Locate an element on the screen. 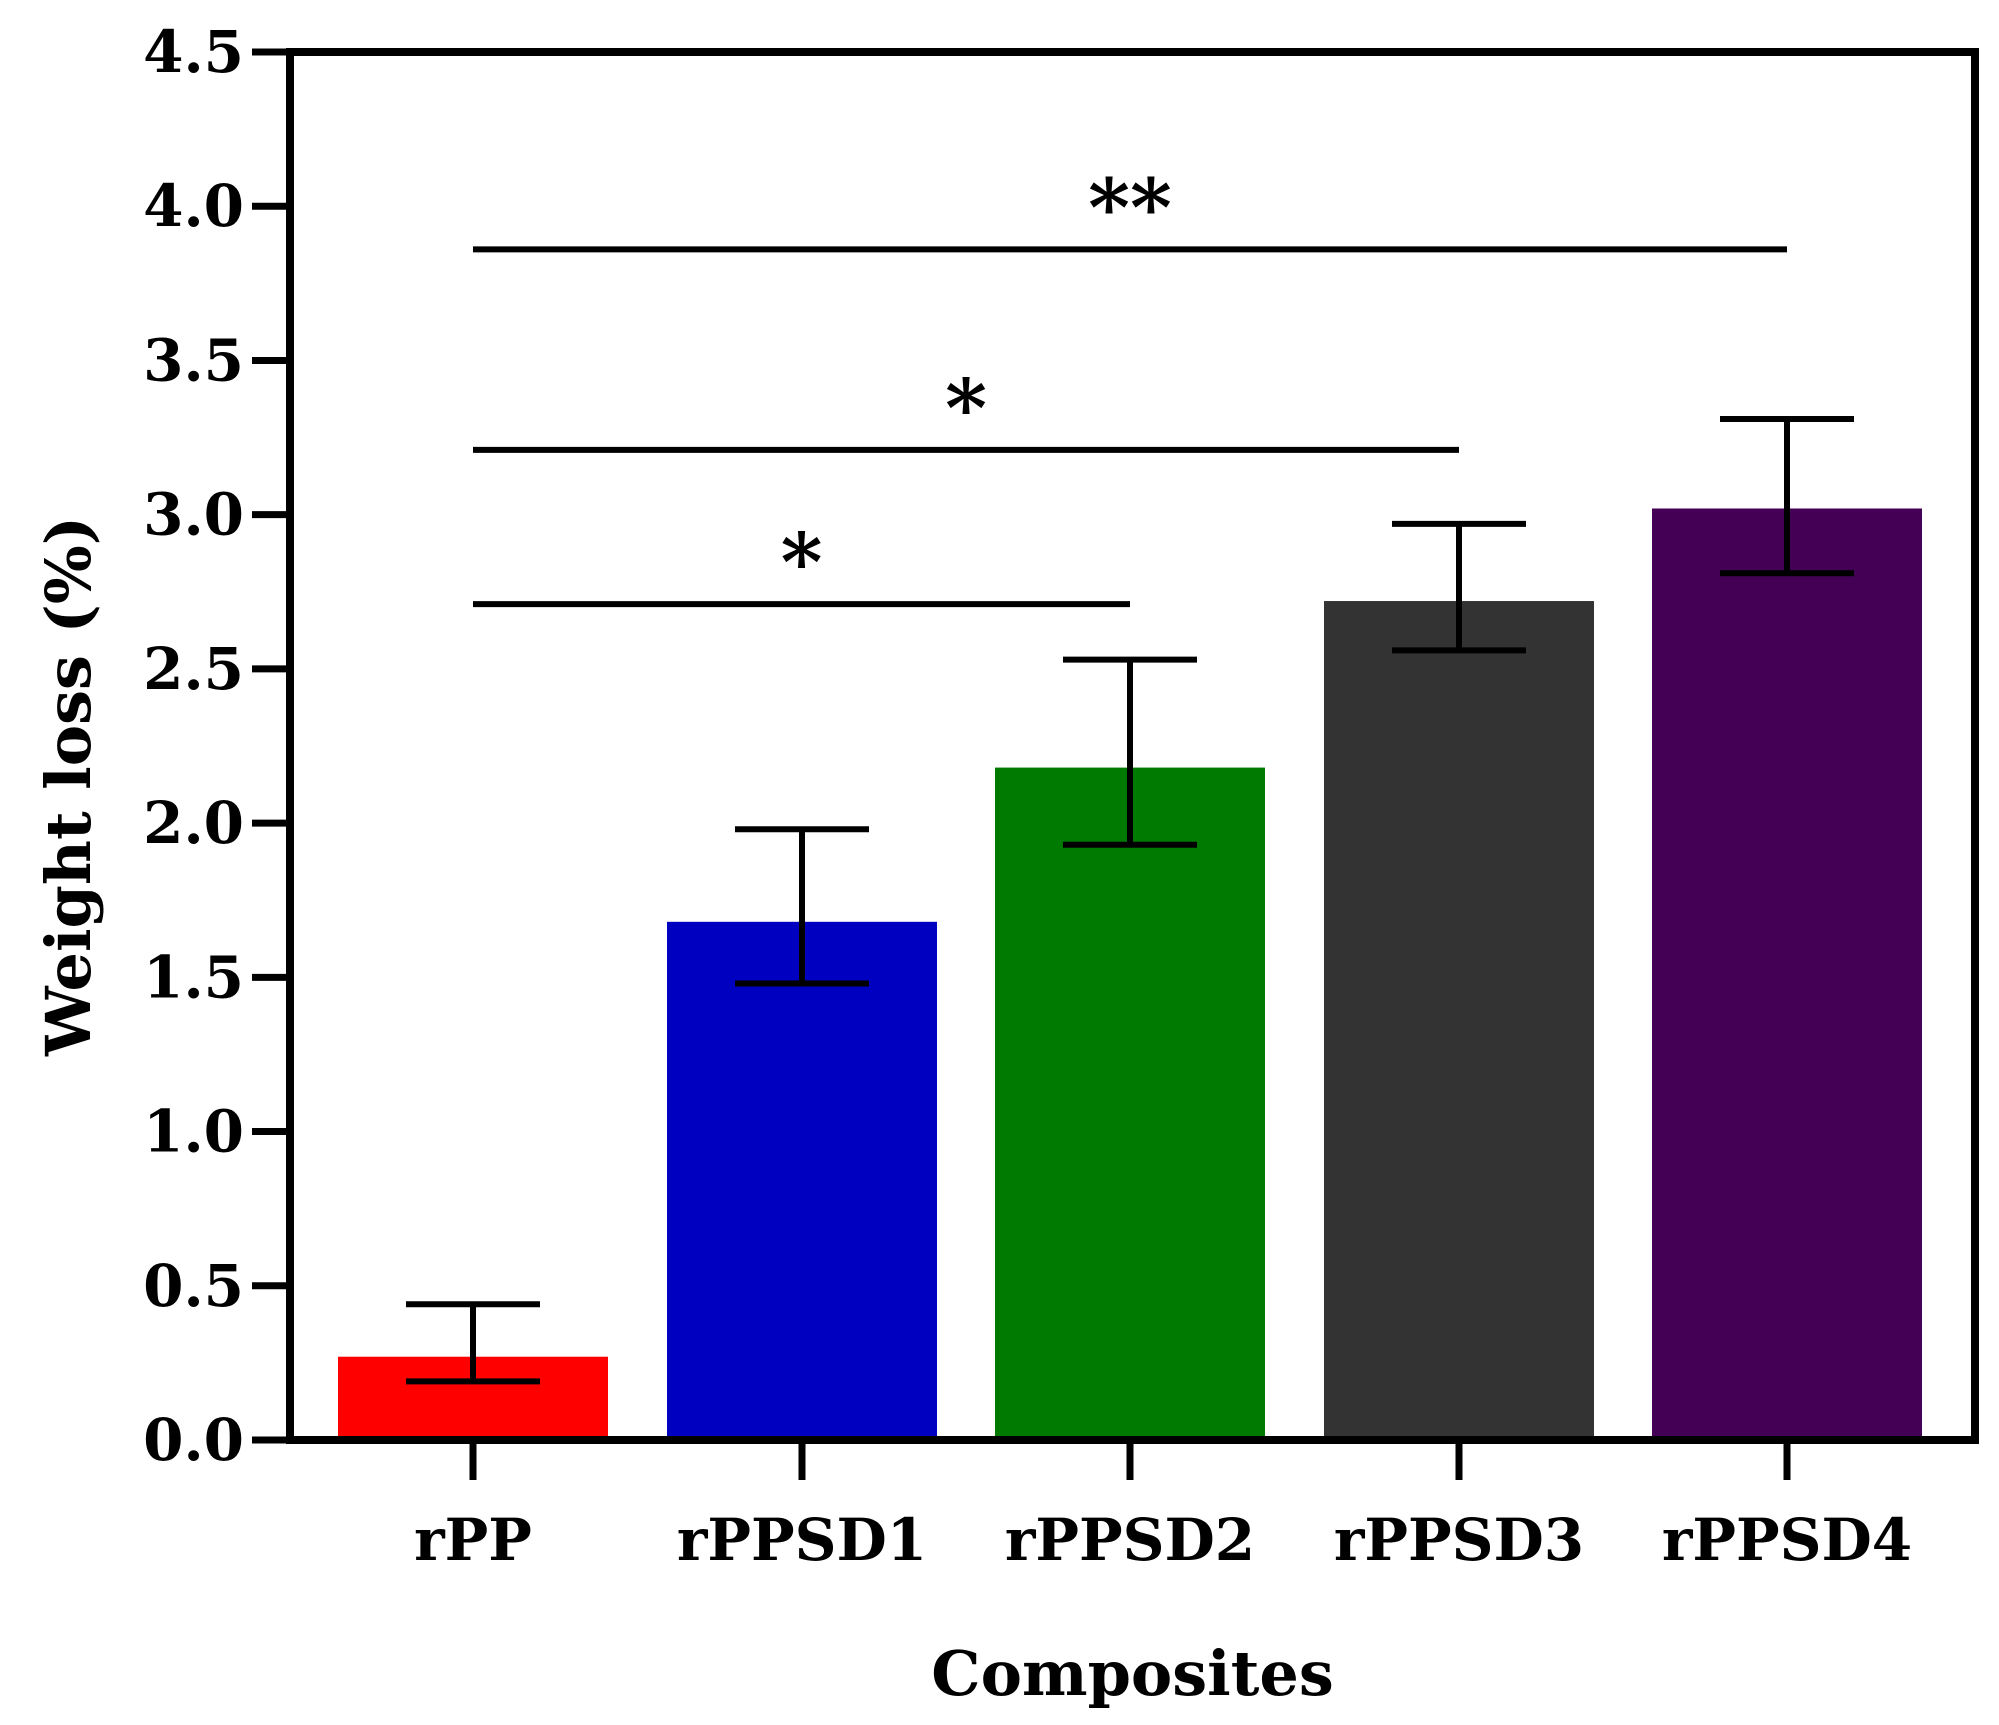  x-axis-title: Composites is located at coordinates (1132, 1673).